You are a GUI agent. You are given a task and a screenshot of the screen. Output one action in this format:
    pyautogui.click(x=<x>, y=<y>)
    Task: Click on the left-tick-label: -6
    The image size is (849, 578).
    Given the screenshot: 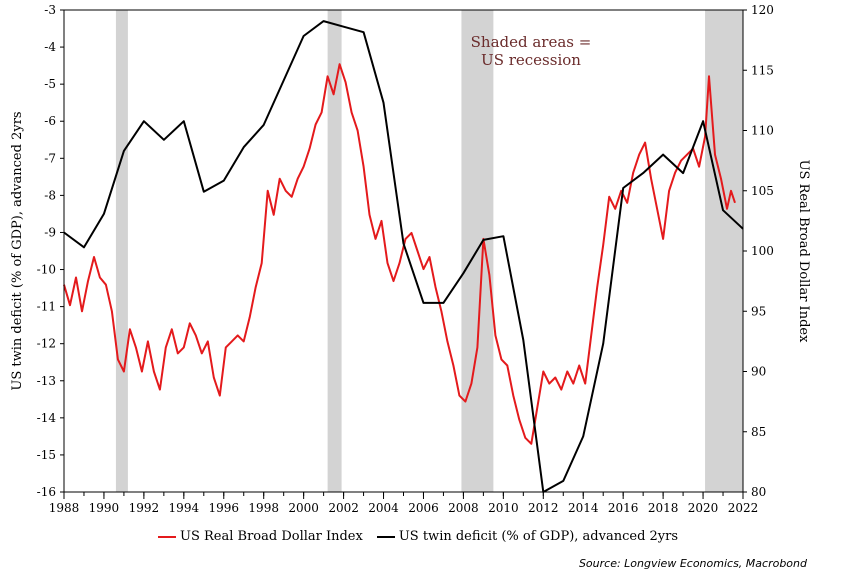 What is the action you would take?
    pyautogui.click(x=50, y=121)
    